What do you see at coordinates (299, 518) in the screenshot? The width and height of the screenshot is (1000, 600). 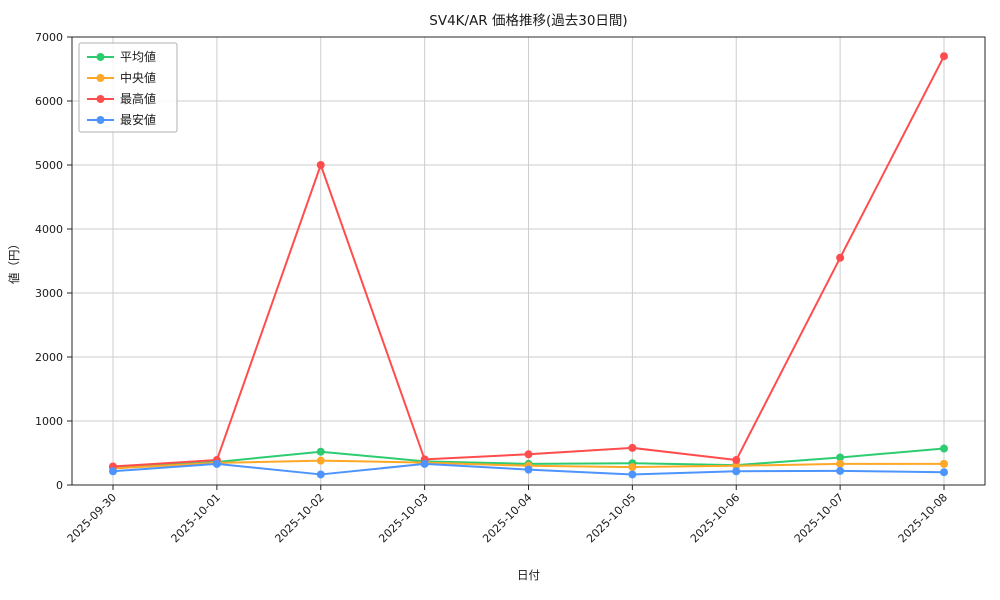 I see `x-tick-label: 2025-10-02` at bounding box center [299, 518].